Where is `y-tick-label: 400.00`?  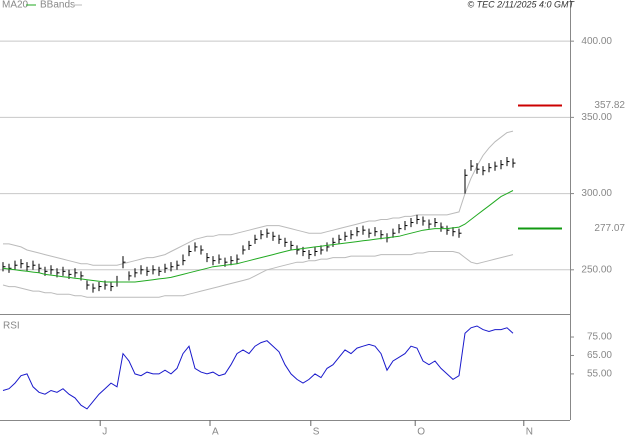
y-tick-label: 400.00 is located at coordinates (596, 41).